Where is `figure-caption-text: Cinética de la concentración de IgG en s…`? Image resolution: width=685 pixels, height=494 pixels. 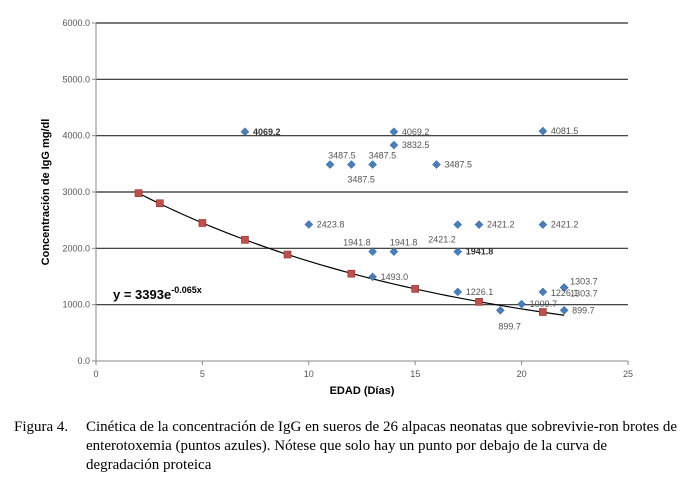
figure-caption-text: Cinética de la concentración de IgG en s… is located at coordinates (382, 446).